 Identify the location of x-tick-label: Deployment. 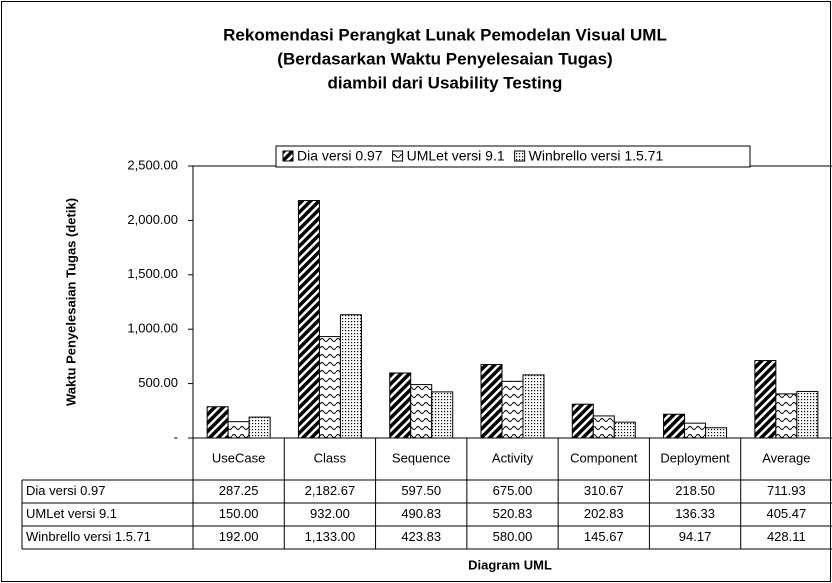
(695, 457).